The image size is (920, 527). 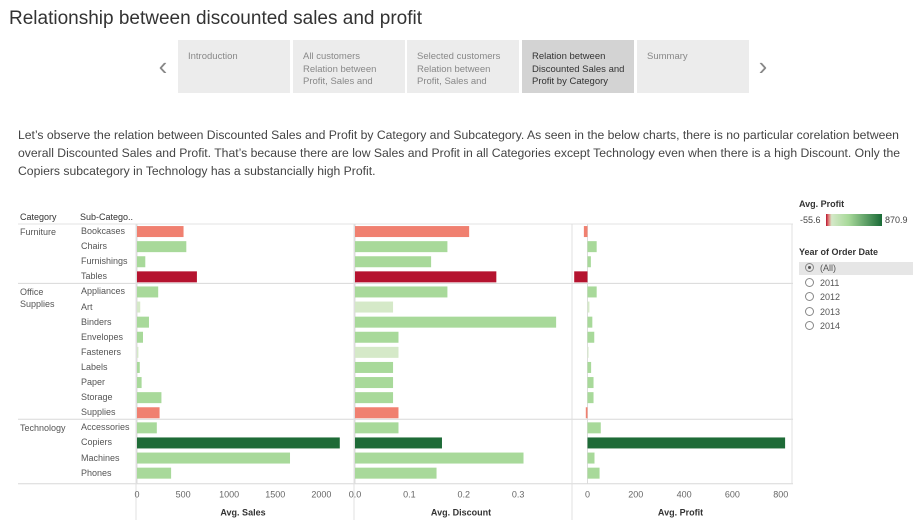 I want to click on year-filter-option: 2012, so click(x=856, y=297).